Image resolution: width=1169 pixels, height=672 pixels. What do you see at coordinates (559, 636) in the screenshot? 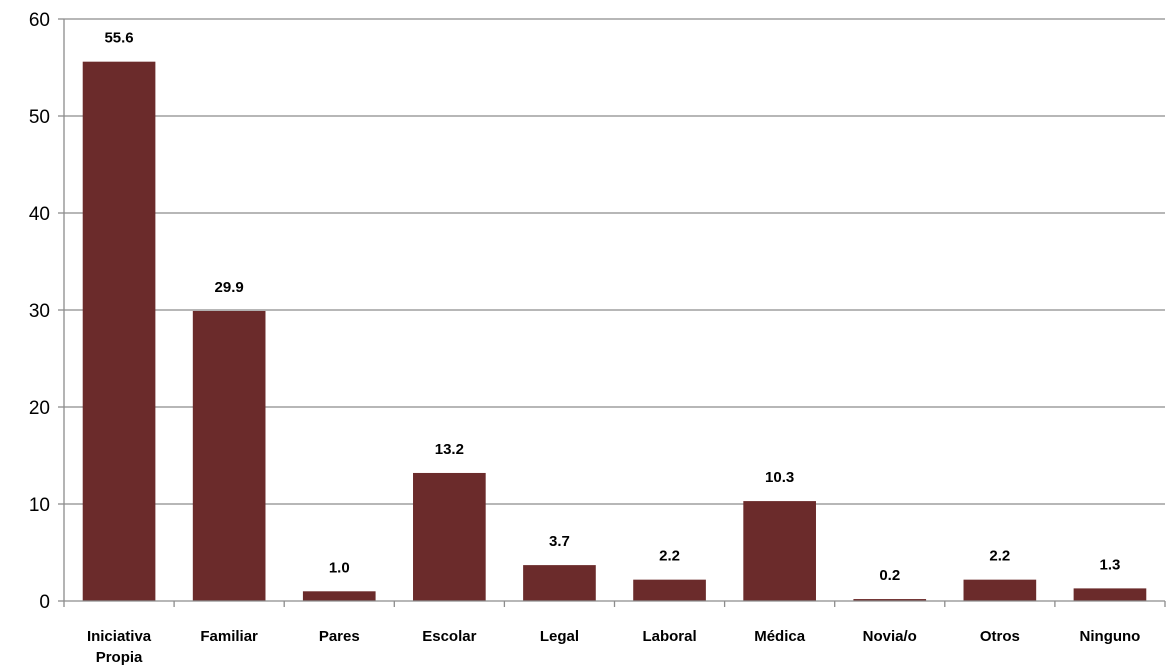
I see `x-tick-label: Legal` at bounding box center [559, 636].